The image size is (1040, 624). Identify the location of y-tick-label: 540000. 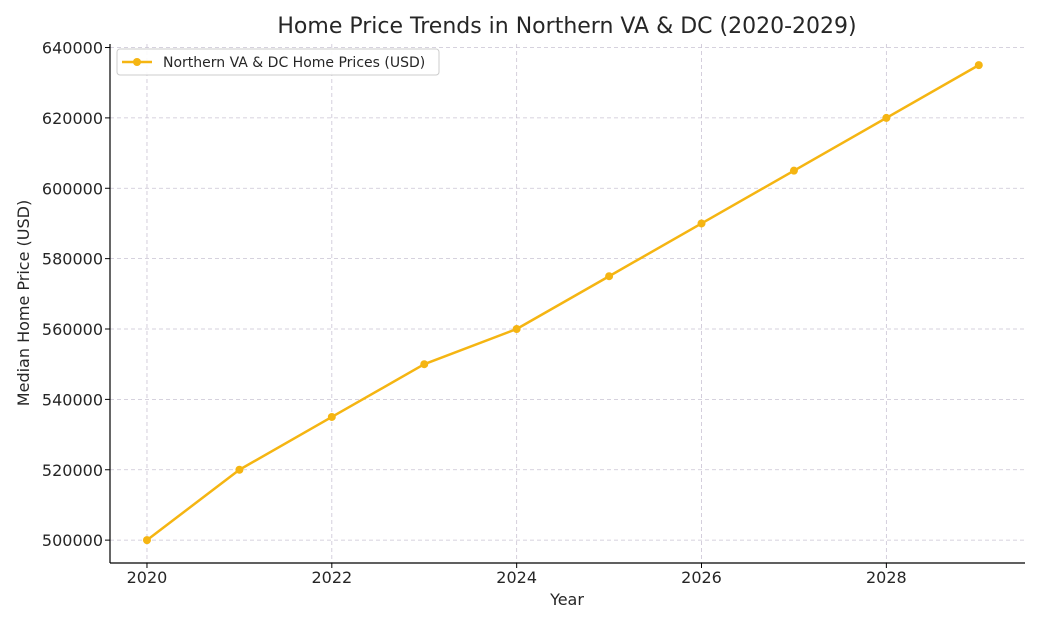
(72, 399).